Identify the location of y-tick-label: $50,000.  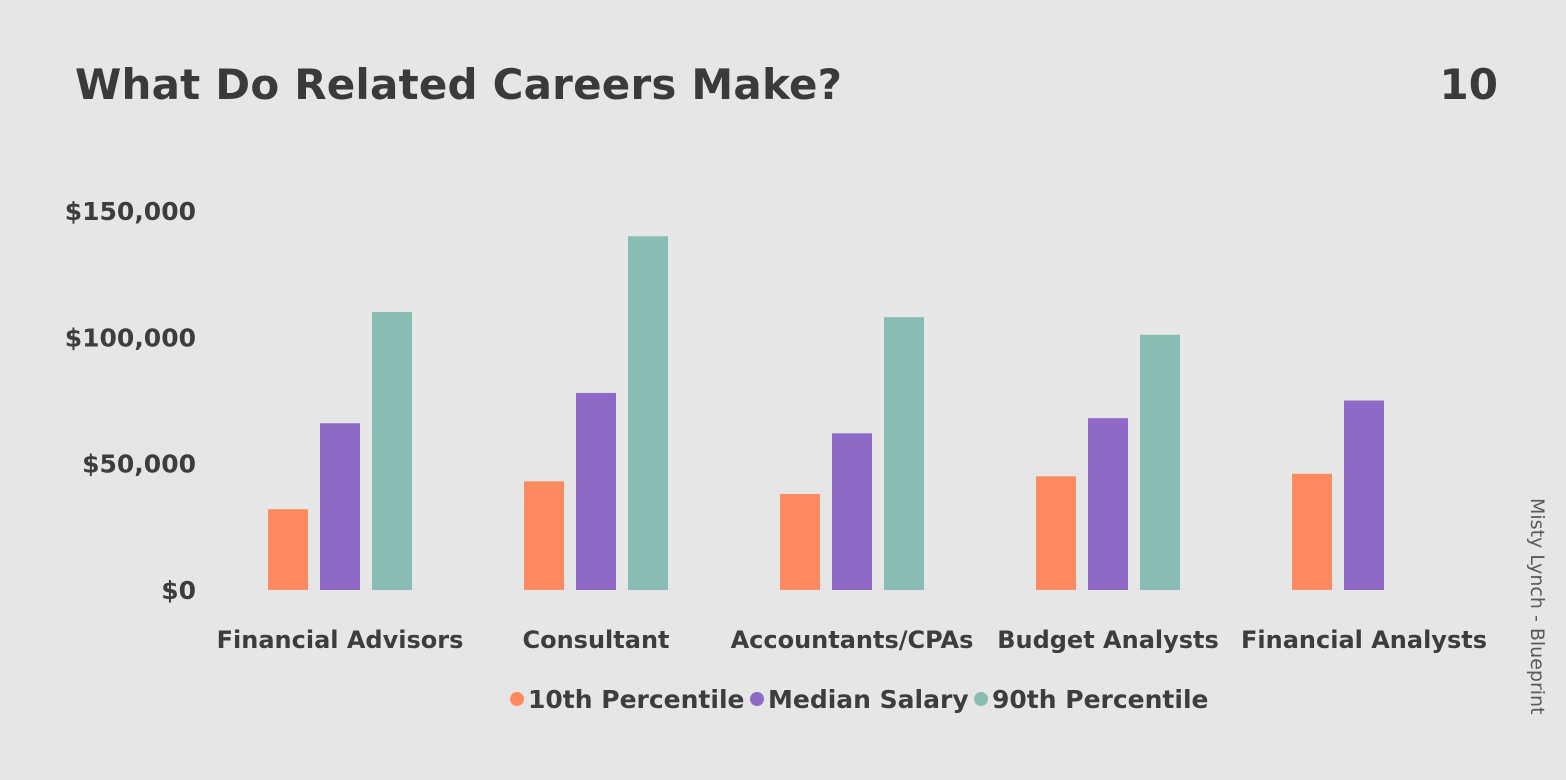
(139, 464).